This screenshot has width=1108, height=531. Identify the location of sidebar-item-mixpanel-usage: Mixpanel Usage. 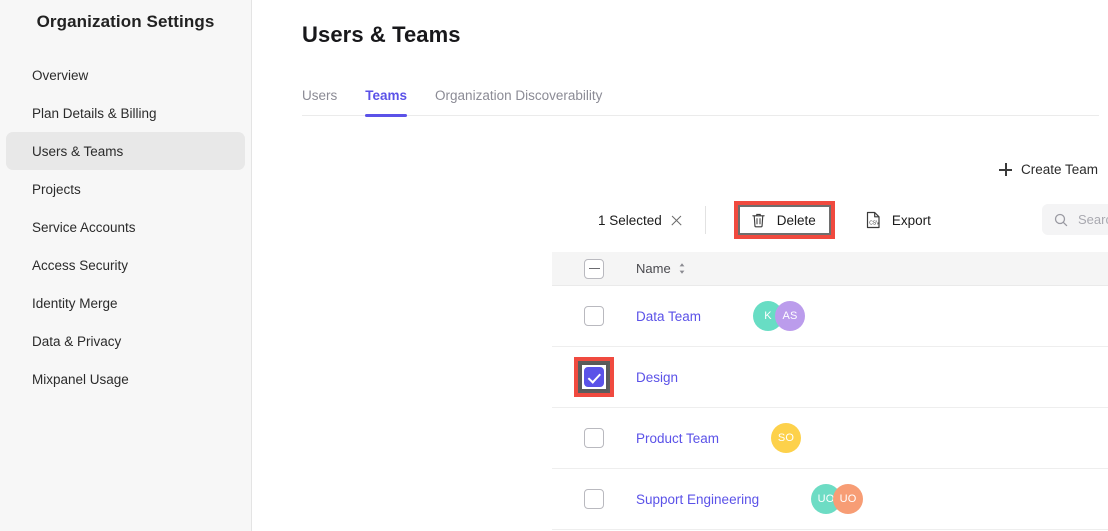
(125, 379).